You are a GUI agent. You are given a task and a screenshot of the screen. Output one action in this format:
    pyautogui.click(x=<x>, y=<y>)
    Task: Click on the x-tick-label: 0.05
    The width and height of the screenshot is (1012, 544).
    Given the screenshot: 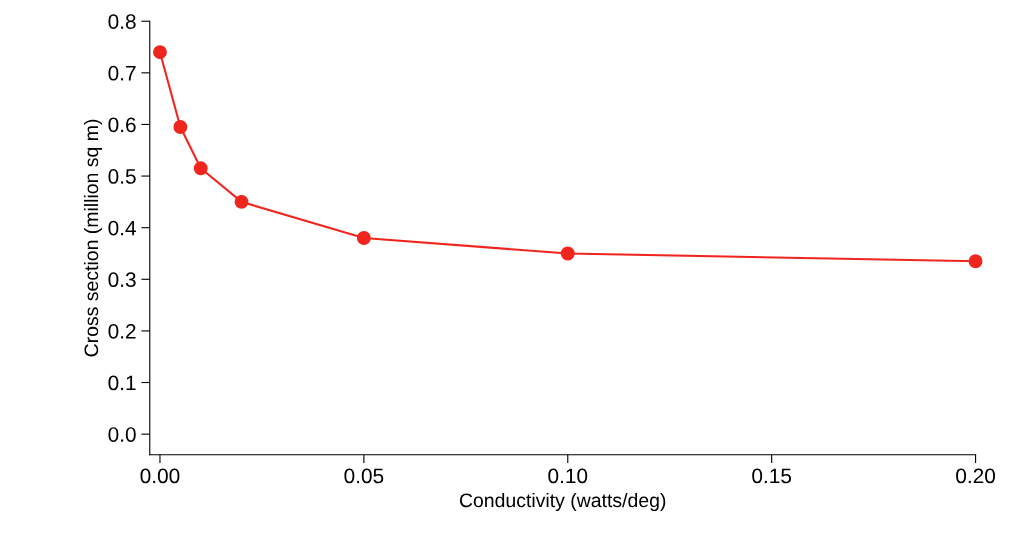 What is the action you would take?
    pyautogui.click(x=364, y=476)
    